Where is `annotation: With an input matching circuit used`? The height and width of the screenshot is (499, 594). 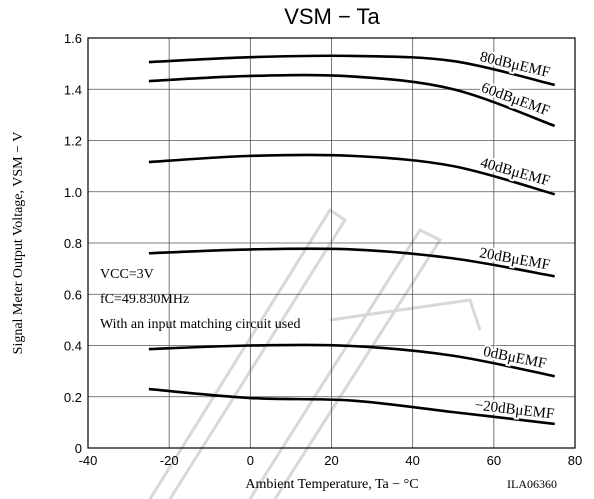 annotation: With an input matching circuit used is located at coordinates (200, 324).